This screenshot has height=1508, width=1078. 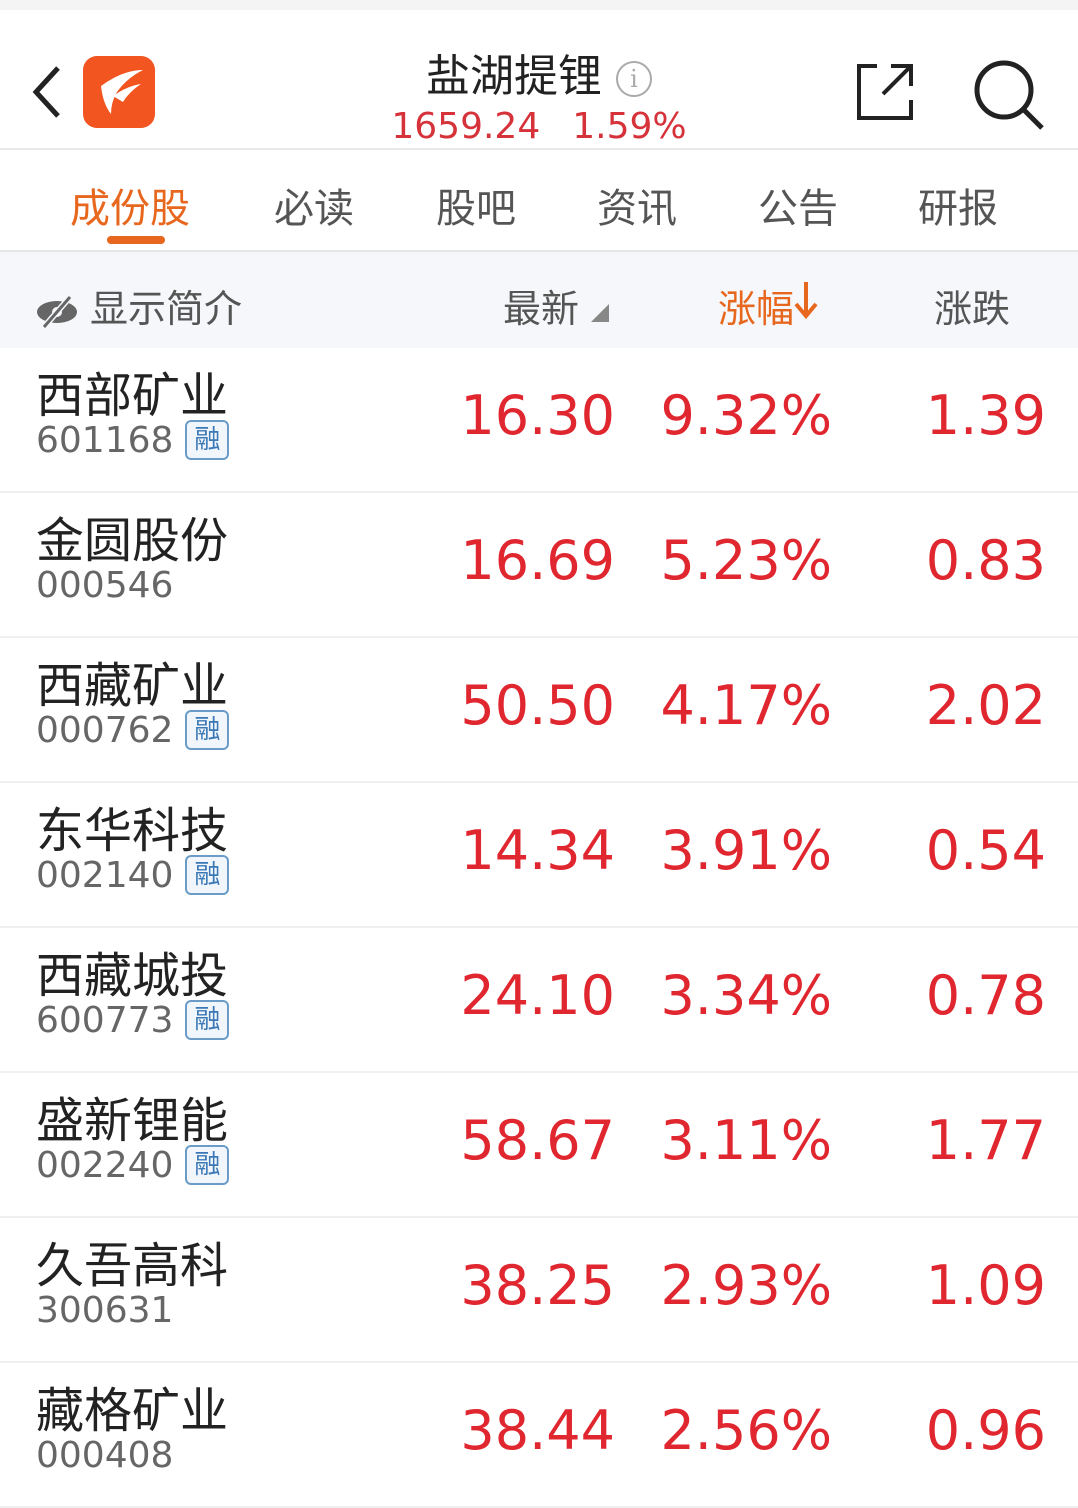 I want to click on stock-code: 002240 融, so click(x=133, y=1165).